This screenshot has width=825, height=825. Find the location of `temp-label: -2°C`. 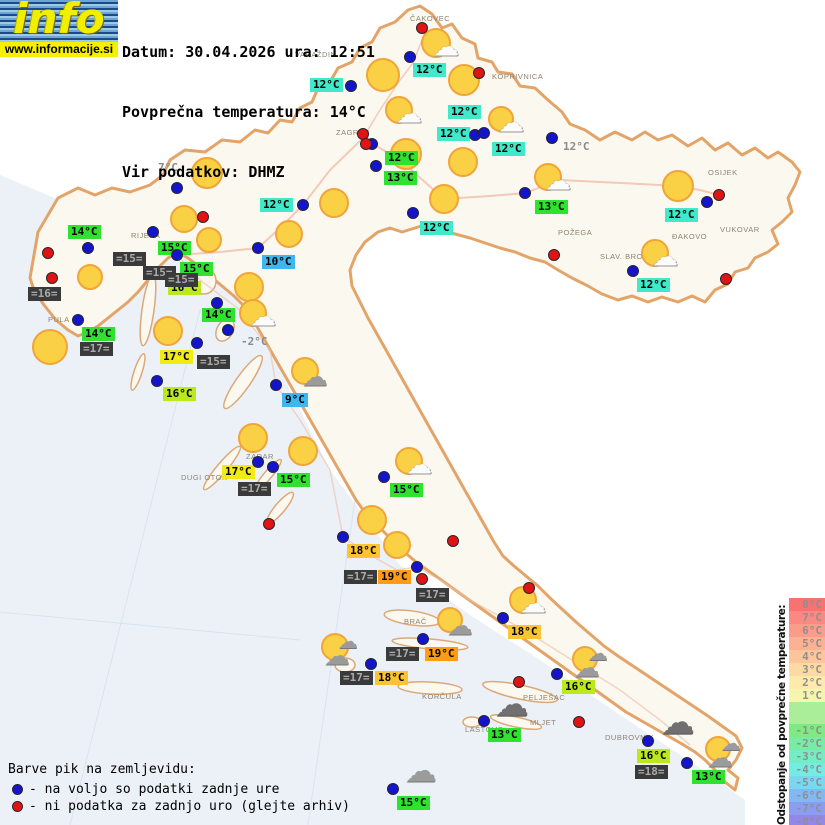

temp-label: -2°C is located at coordinates (254, 341).